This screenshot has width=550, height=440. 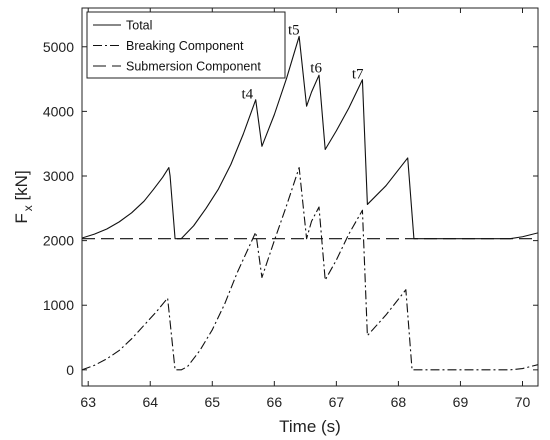 What do you see at coordinates (399, 402) in the screenshot?
I see `x-tick-label: 68` at bounding box center [399, 402].